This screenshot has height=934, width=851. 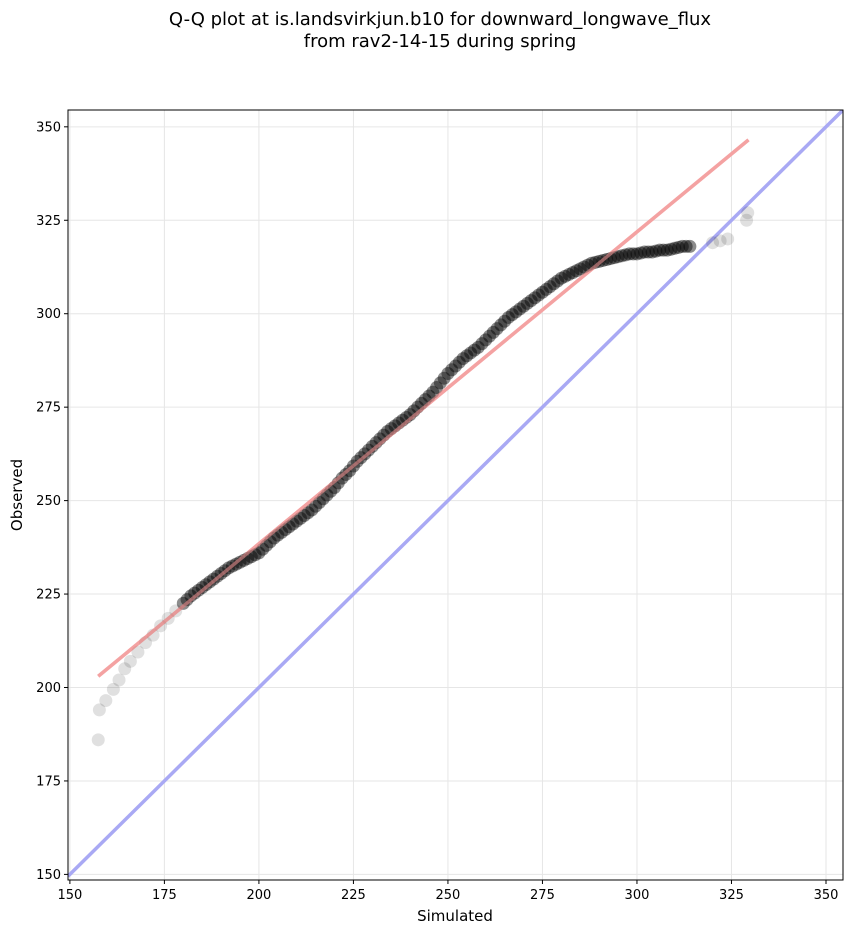 What do you see at coordinates (448, 895) in the screenshot?
I see `x-tick-label: 250` at bounding box center [448, 895].